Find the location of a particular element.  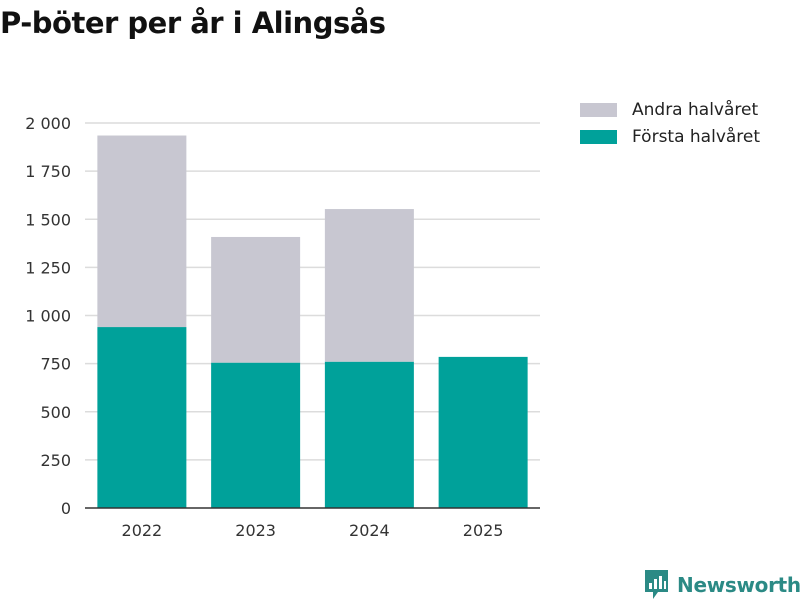

x-axis-tick-labels: 2022 2023 2024 2025 is located at coordinates (313, 530).